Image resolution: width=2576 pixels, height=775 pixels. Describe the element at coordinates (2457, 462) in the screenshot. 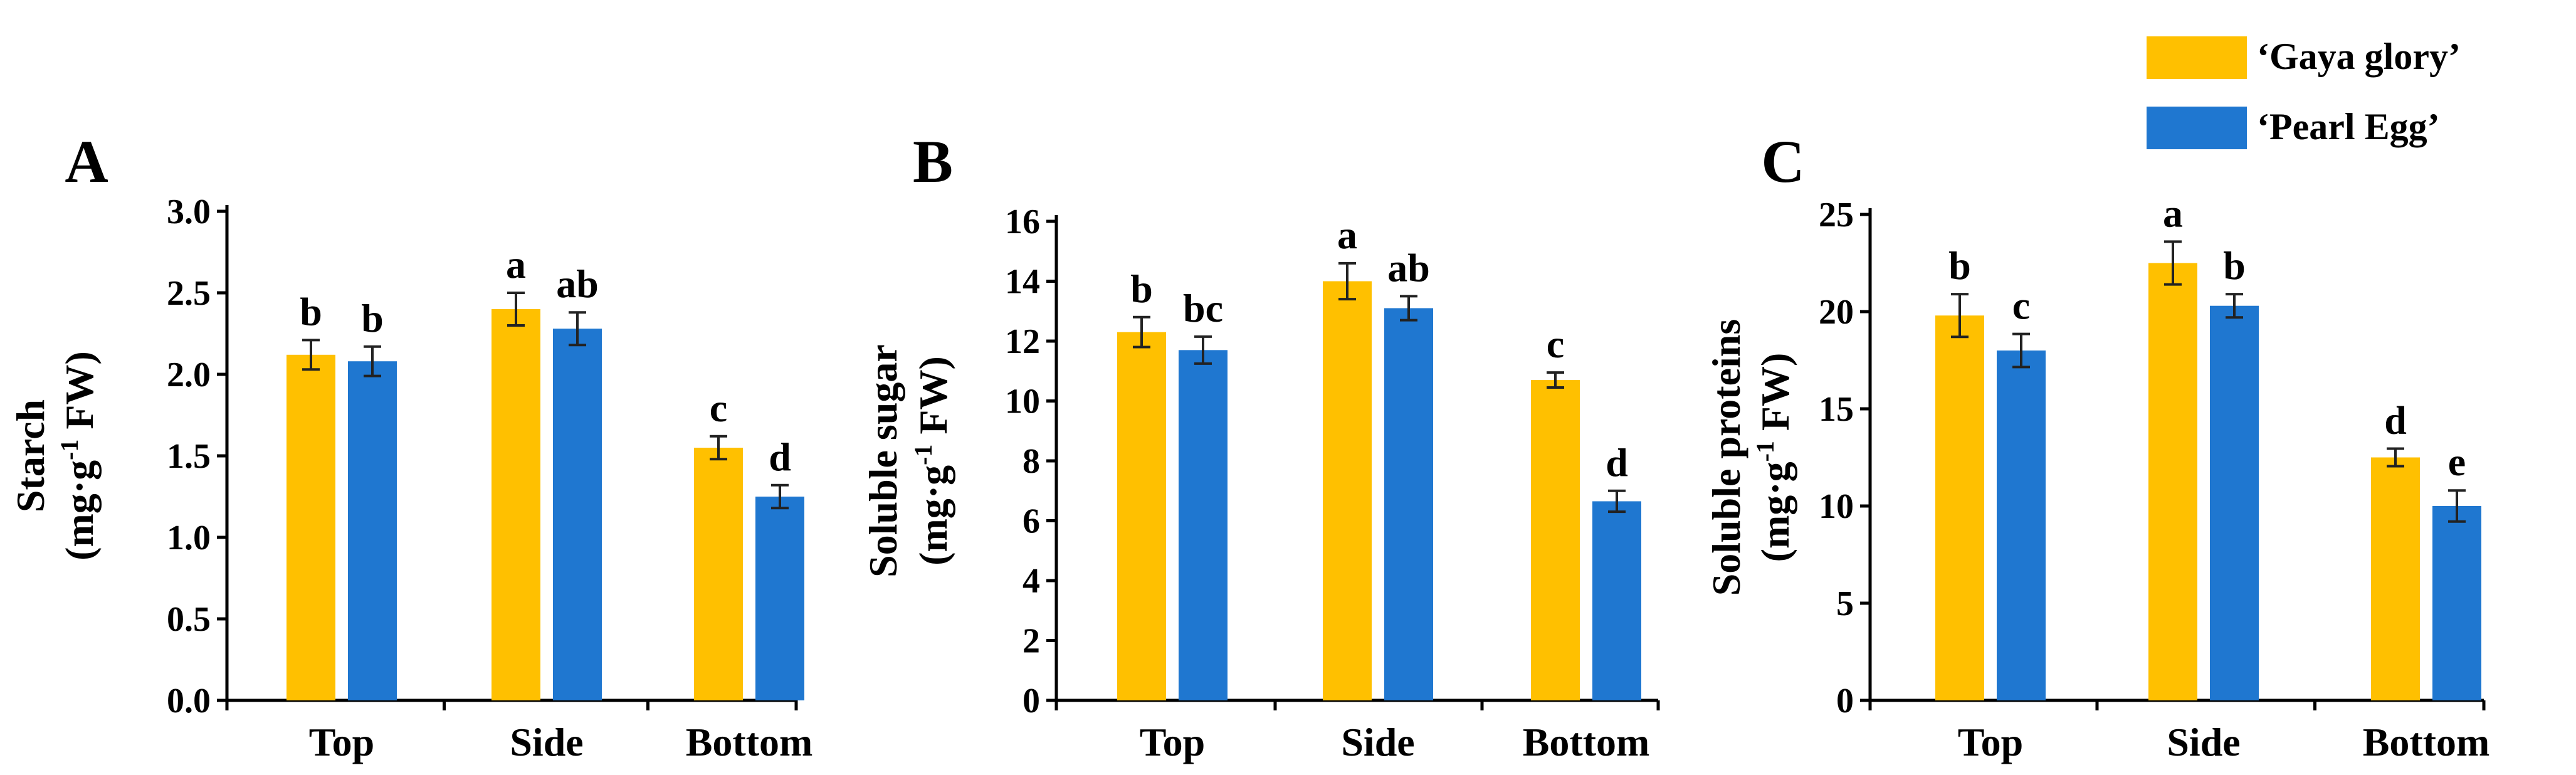

I see `significance-letter: e` at that location.